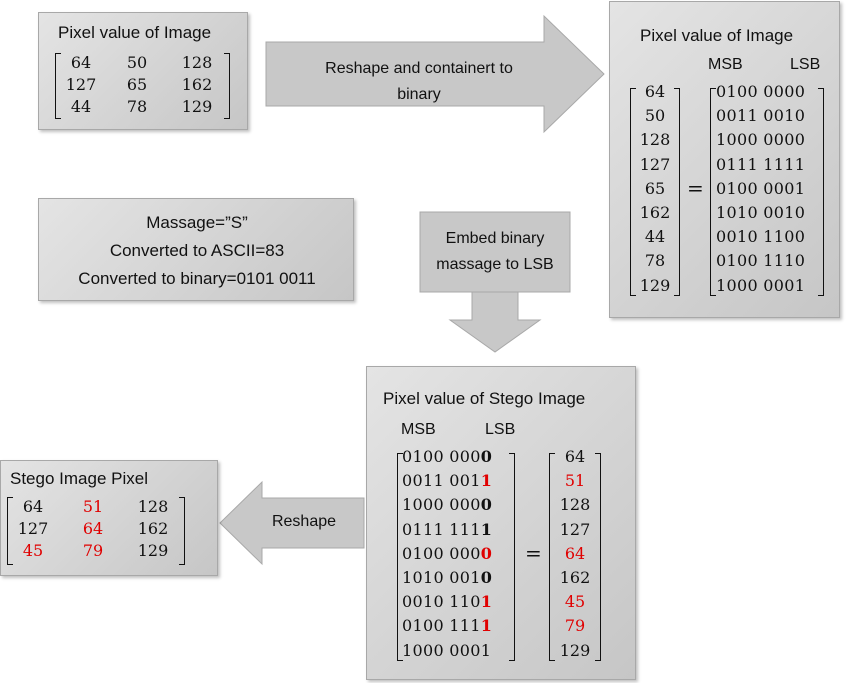 The width and height of the screenshot is (850, 683). What do you see at coordinates (137, 106) in the screenshot?
I see `matrix-cell: 78` at bounding box center [137, 106].